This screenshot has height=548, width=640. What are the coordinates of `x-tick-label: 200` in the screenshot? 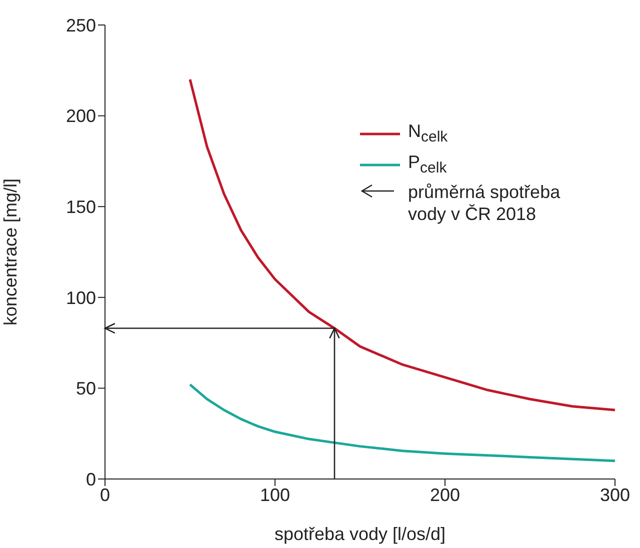 It's located at (445, 494).